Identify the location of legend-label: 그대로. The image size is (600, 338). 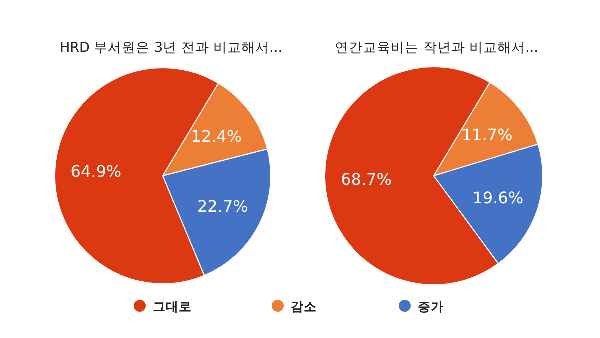
(172, 306).